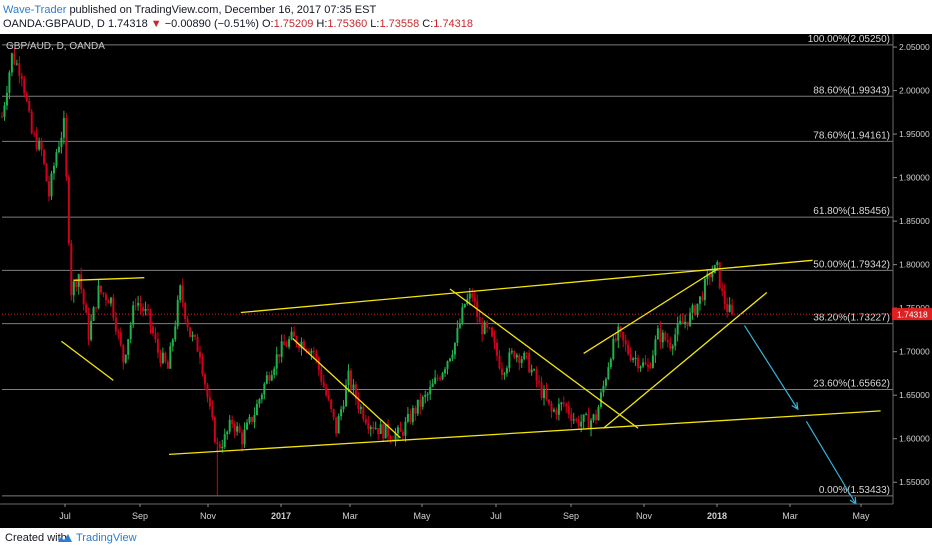  Describe the element at coordinates (790, 516) in the screenshot. I see `time-tick-label: Mar` at that location.